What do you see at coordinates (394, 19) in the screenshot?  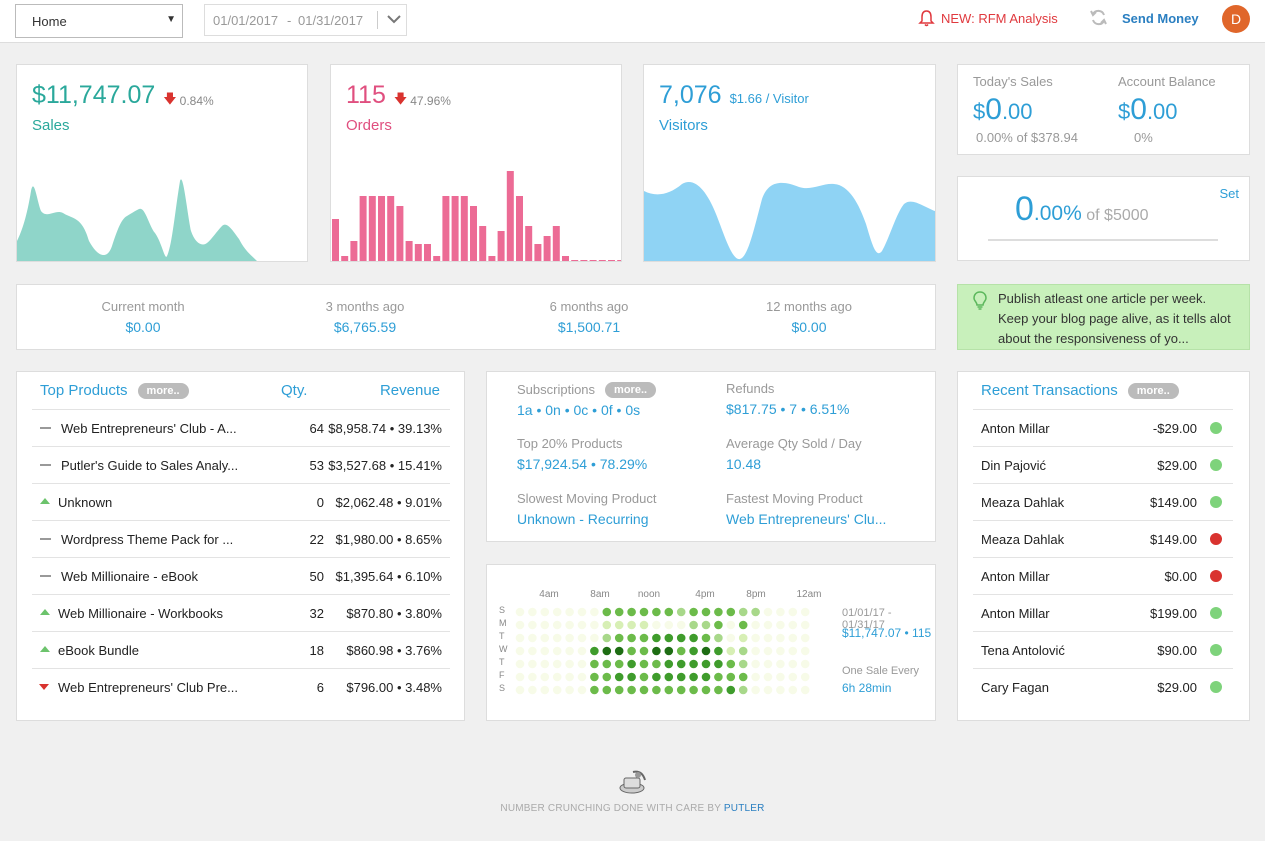 I see `chevron-down-icon` at bounding box center [394, 19].